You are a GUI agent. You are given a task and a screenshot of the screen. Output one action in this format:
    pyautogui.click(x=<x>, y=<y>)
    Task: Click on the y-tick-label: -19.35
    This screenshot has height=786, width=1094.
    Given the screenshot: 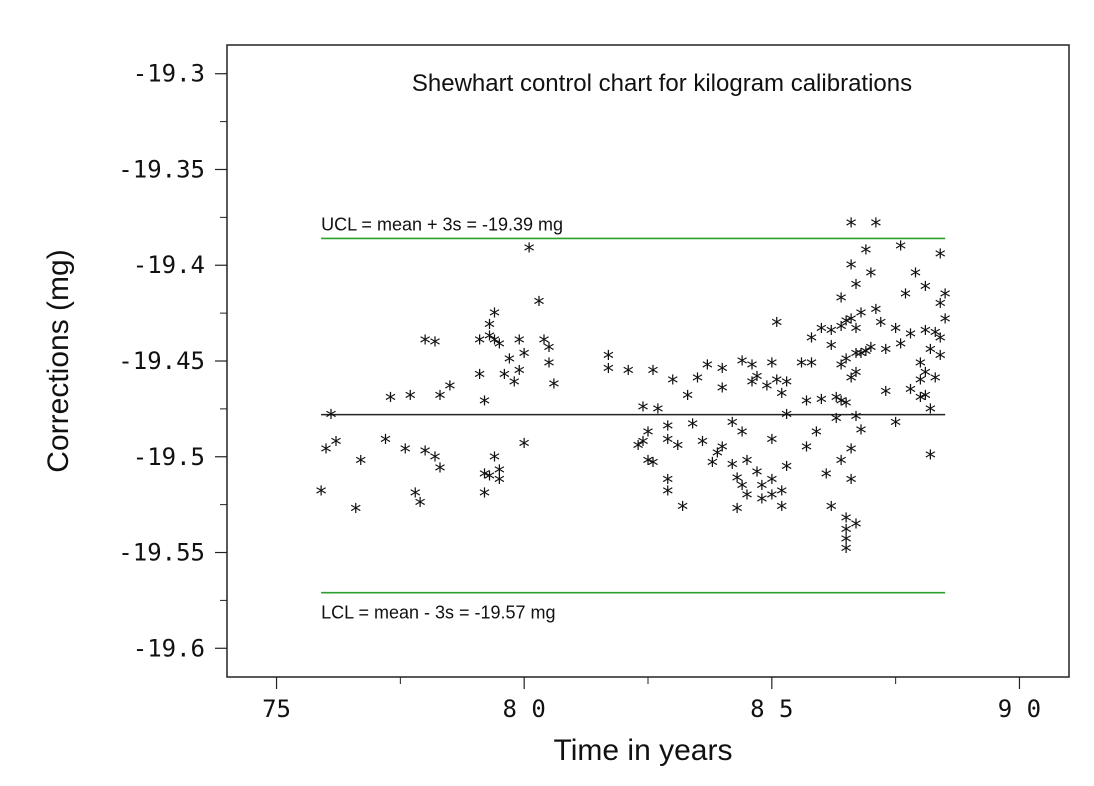 What is the action you would take?
    pyautogui.click(x=161, y=169)
    